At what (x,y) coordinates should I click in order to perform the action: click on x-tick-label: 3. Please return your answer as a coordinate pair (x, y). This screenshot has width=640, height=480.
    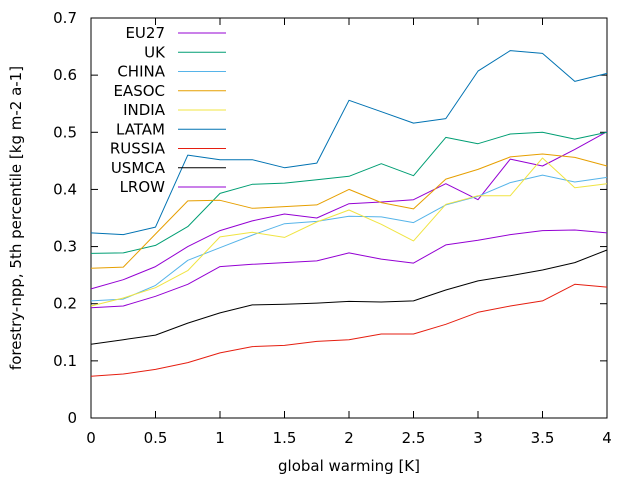
    Looking at the image, I should click on (478, 438).